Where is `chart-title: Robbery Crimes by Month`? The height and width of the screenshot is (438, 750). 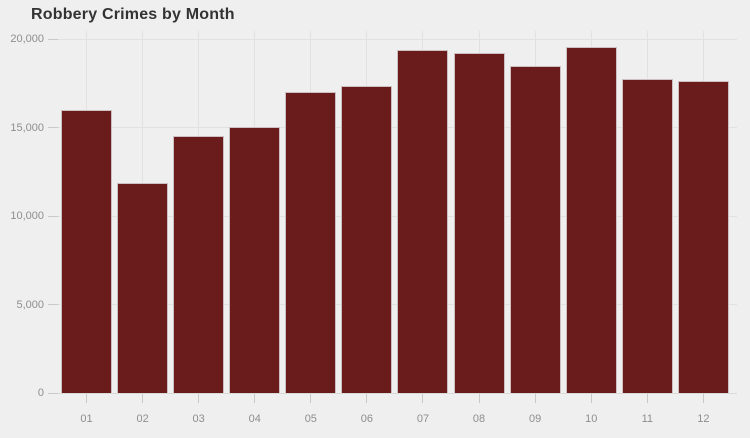
chart-title: Robbery Crimes by Month is located at coordinates (133, 14).